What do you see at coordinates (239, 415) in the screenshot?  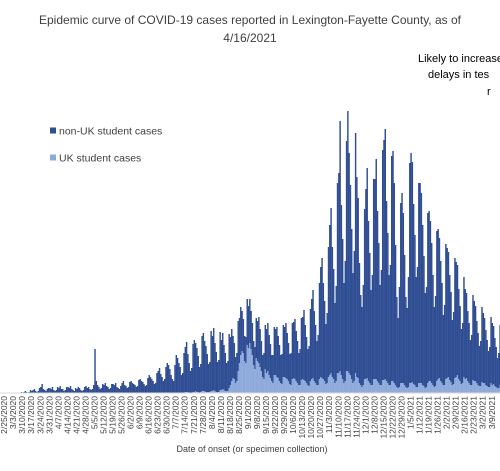 I see `x-tick-label: 8/25/2020` at bounding box center [239, 415].